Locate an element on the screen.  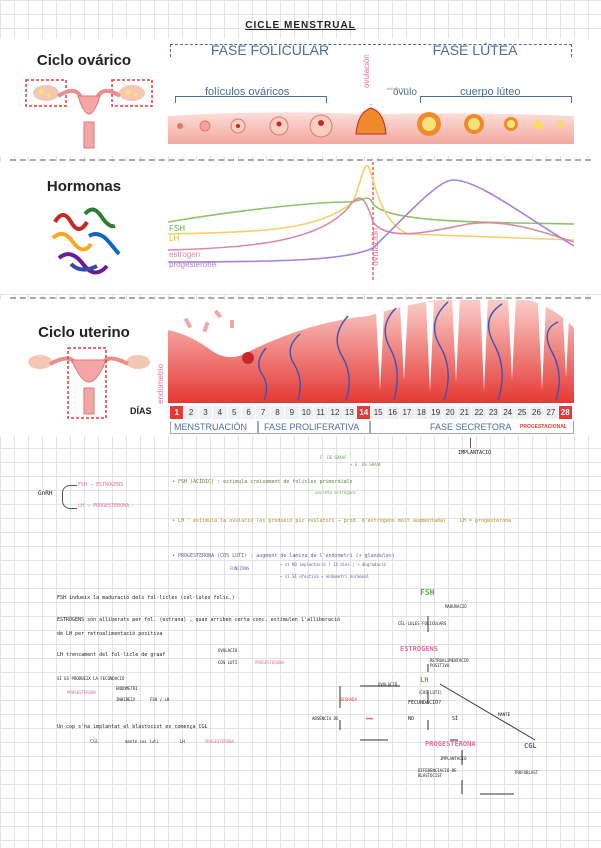
phase-follicular: FASE FOLICULAR is located at coordinates (270, 50).